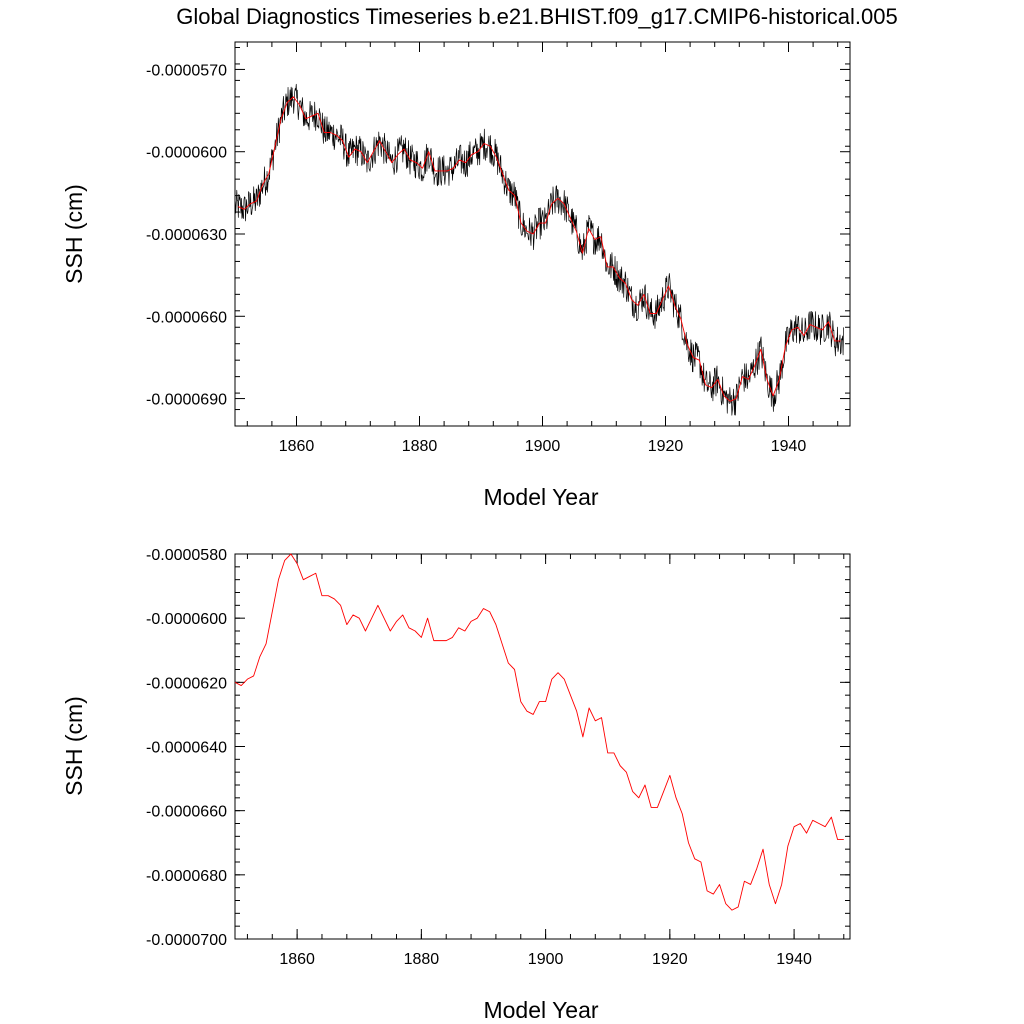  I want to click on y-tick-label: -0.0000680, so click(186, 876).